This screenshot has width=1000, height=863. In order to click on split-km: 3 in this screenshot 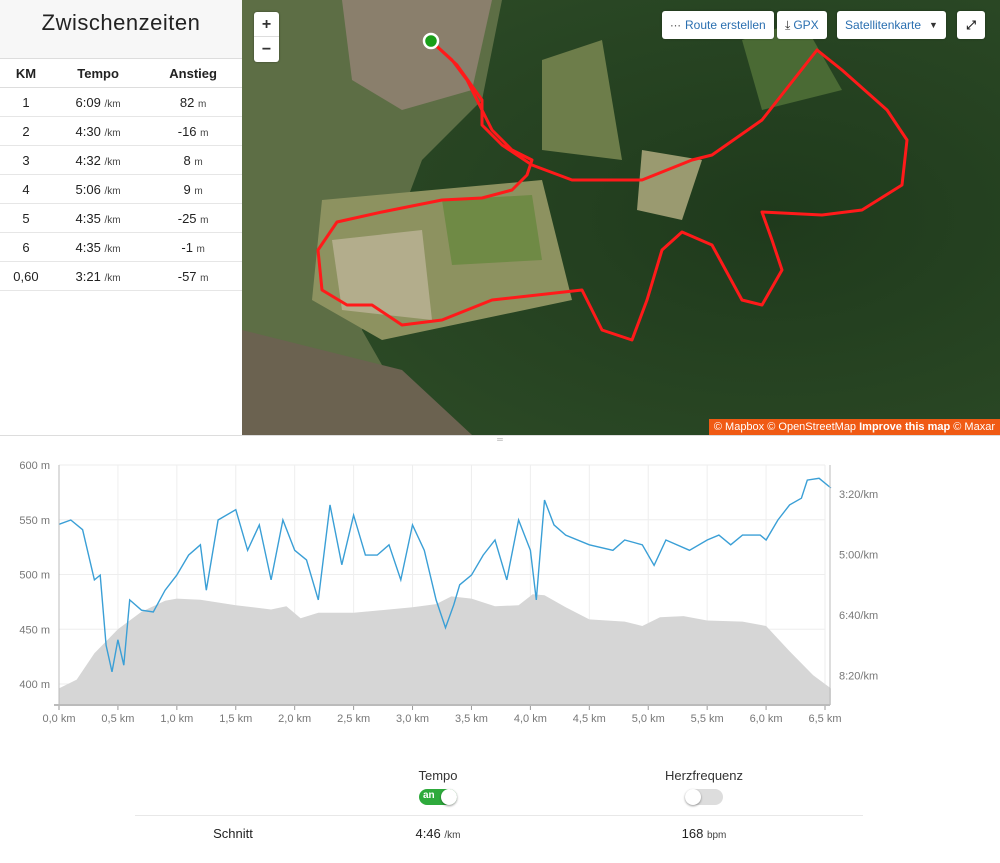, I will do `click(26, 160)`.